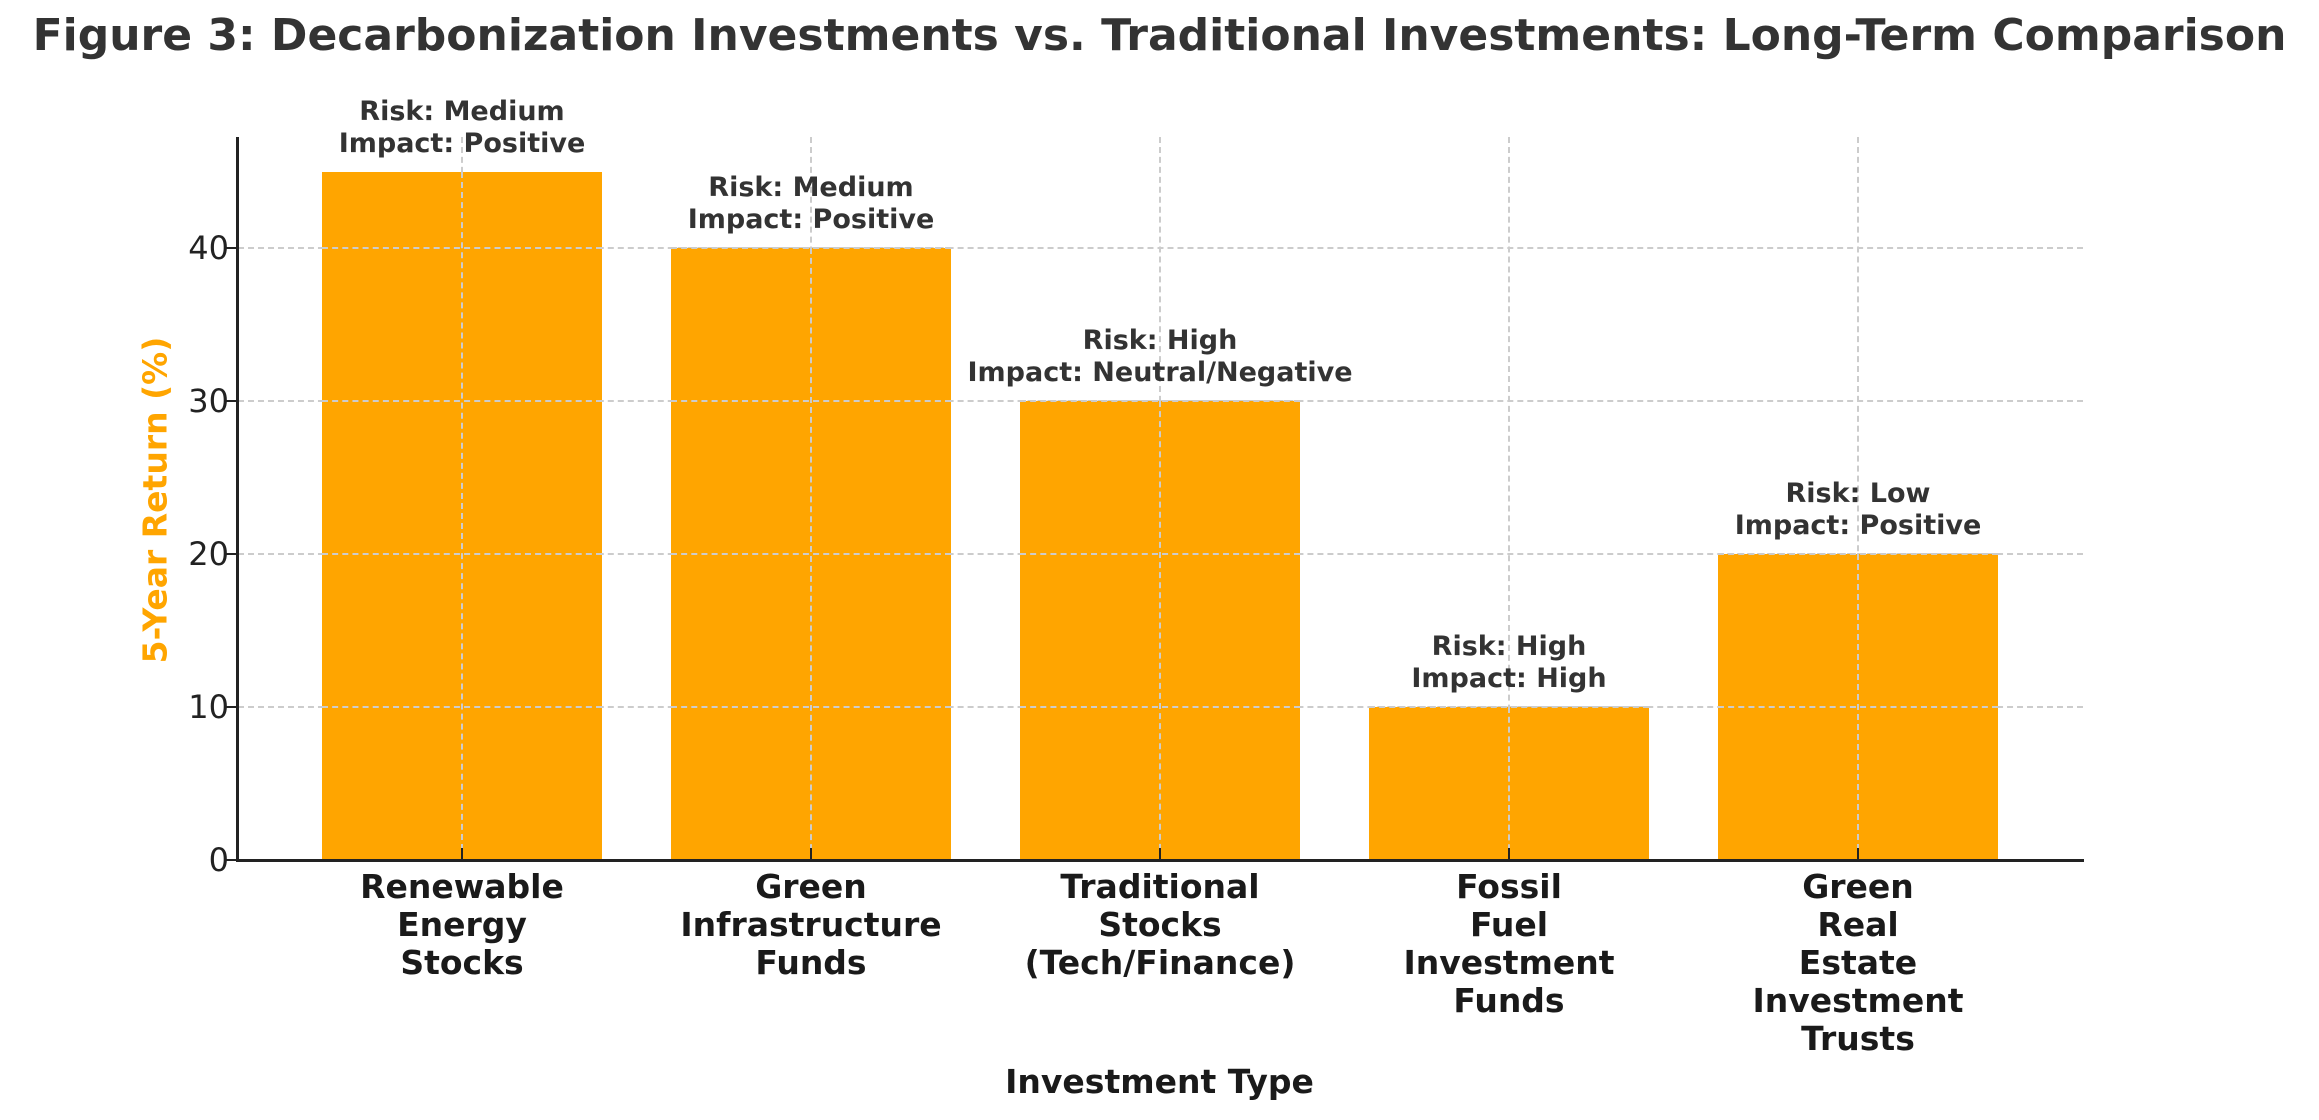 This screenshot has height=1120, width=2319. I want to click on x-tick-label: Green Infrastructure Funds, so click(811, 924).